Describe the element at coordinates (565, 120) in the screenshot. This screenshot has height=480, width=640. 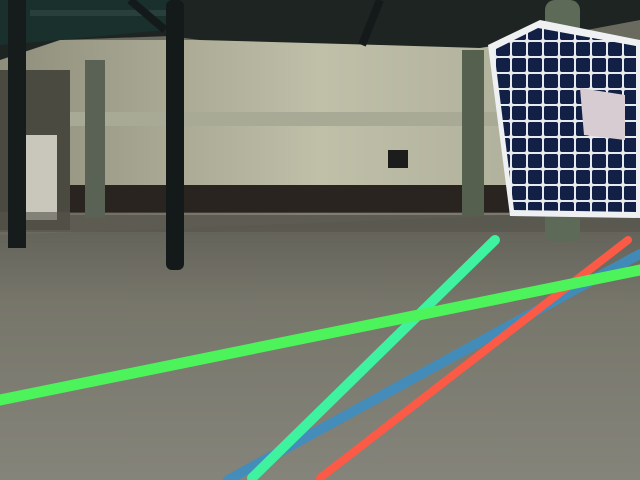
I see `solar-panel-cells` at that location.